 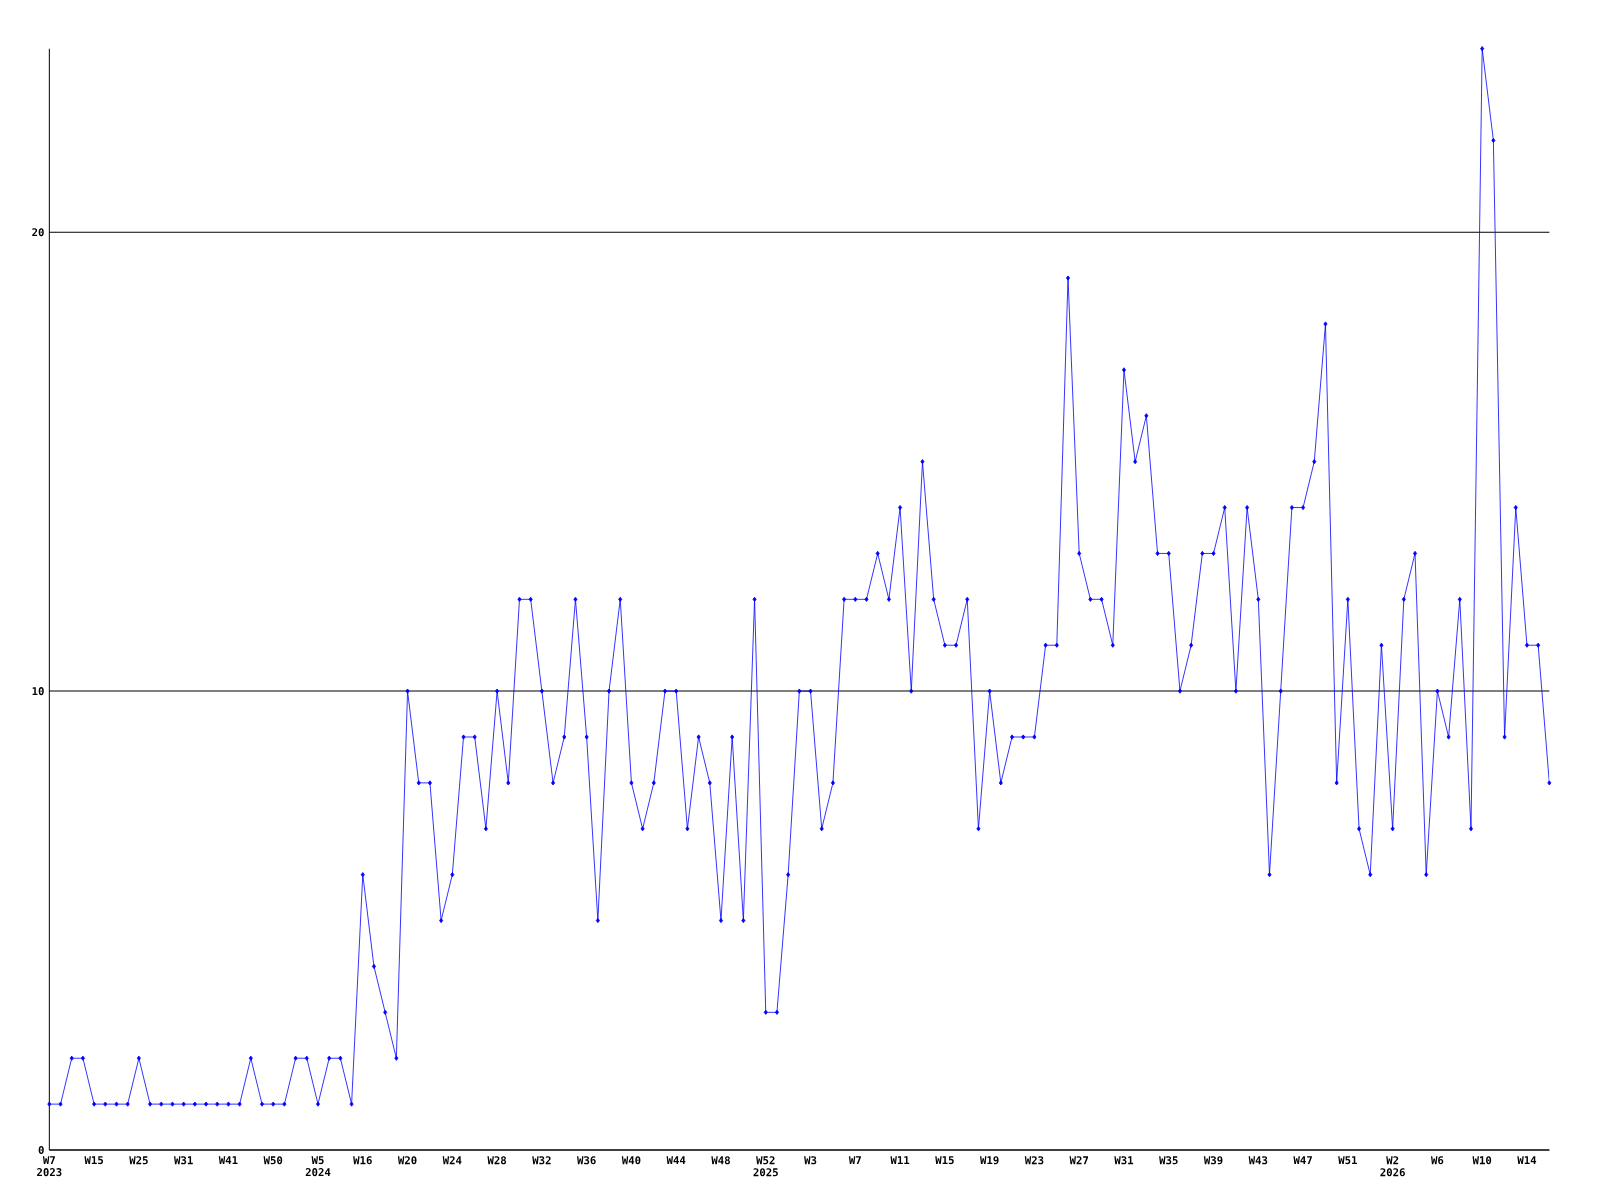 What do you see at coordinates (586, 1160) in the screenshot?
I see `x-tick-label: W36` at bounding box center [586, 1160].